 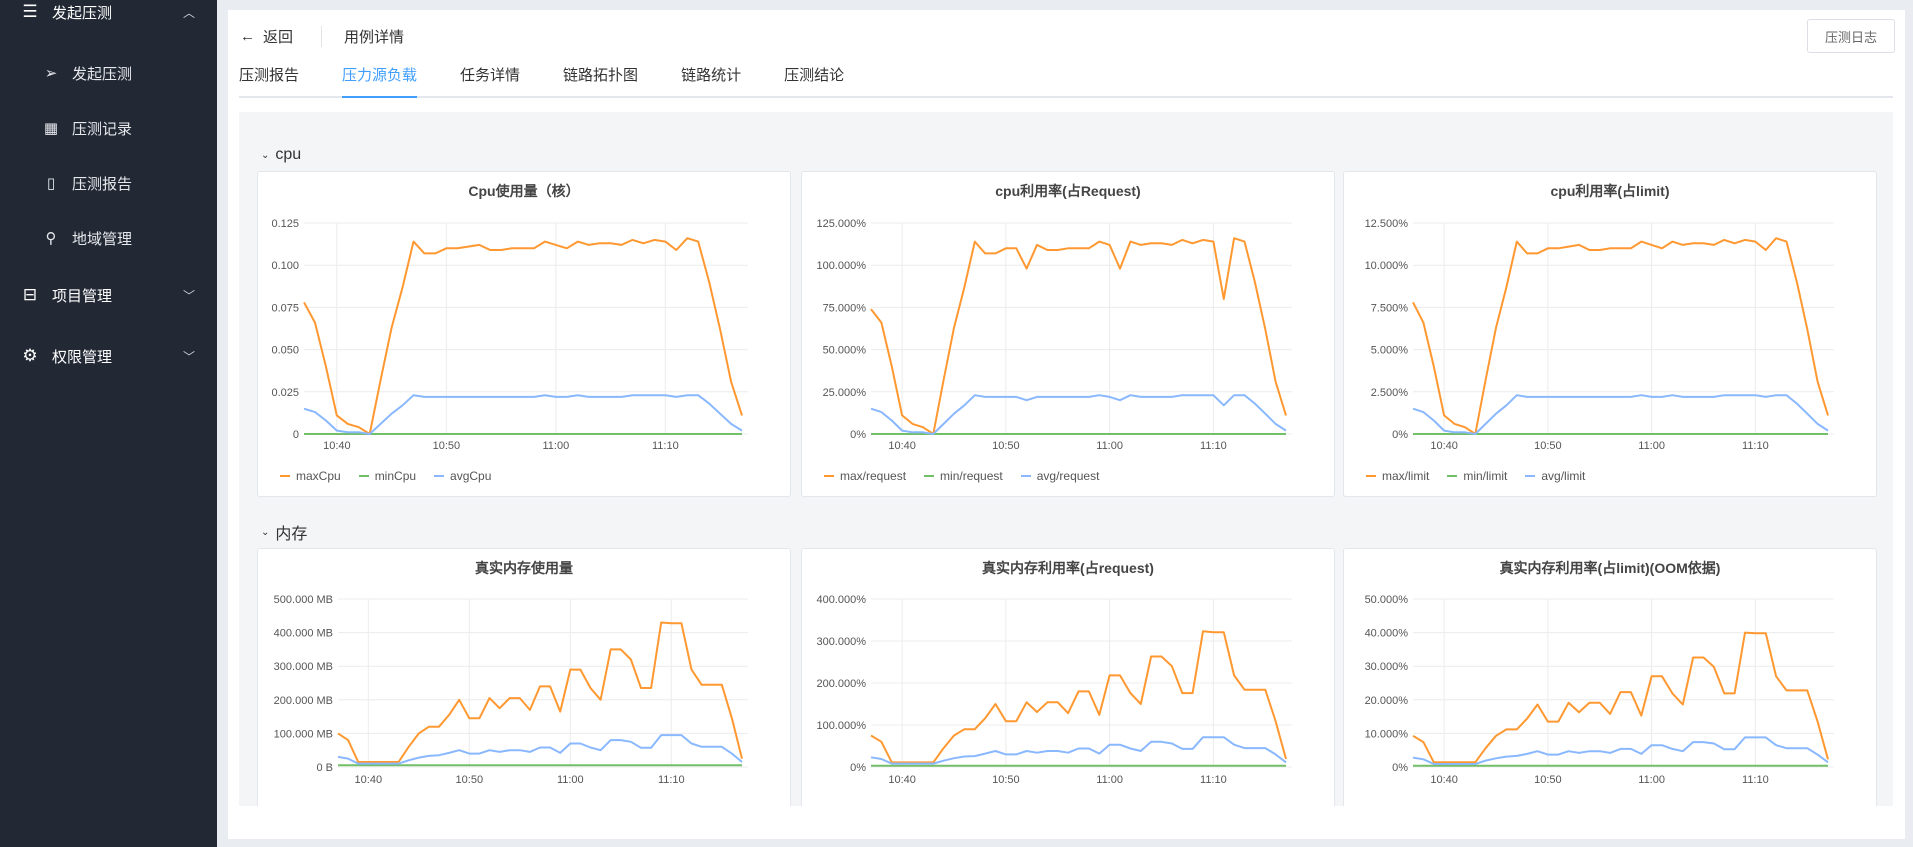 What do you see at coordinates (873, 476) in the screenshot?
I see `legend-label: max/request` at bounding box center [873, 476].